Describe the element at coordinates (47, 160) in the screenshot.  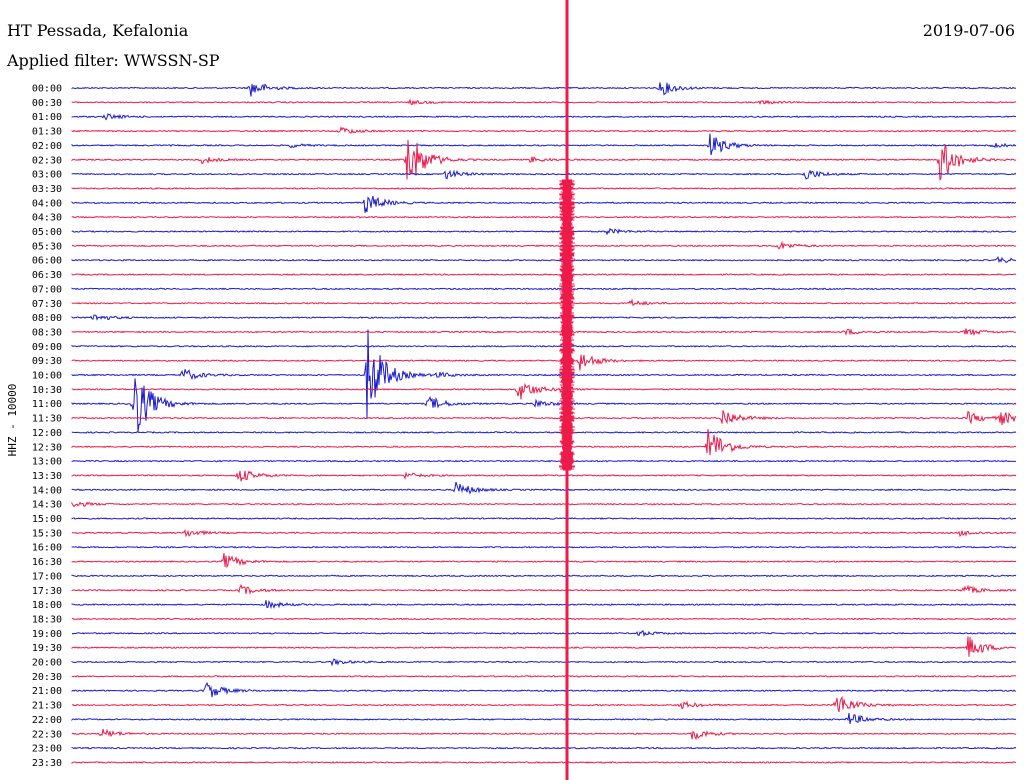
I see `row-time-label: 02:30` at that location.